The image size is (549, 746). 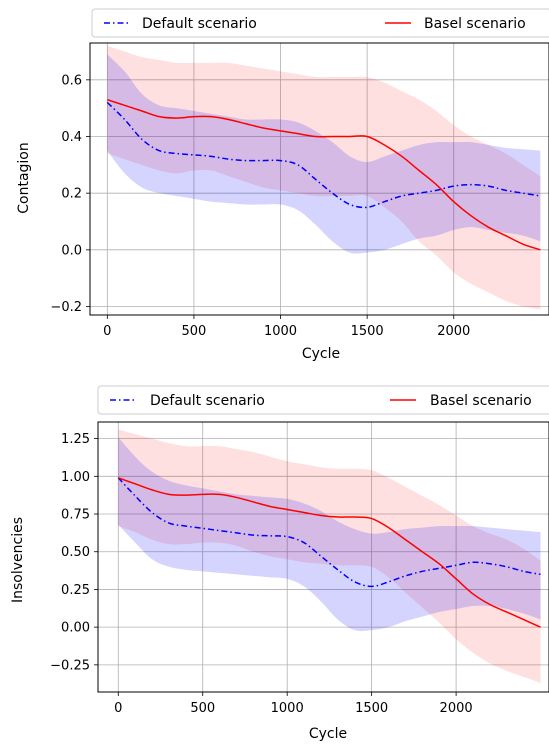 I want to click on y-tick-label: 1.00, so click(x=75, y=477).